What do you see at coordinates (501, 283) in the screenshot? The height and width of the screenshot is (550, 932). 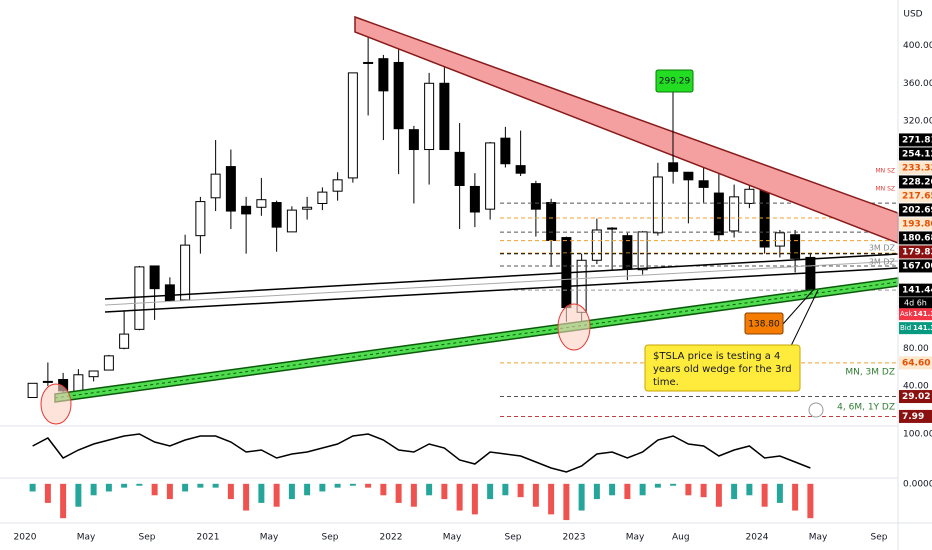 I see `wedge-line` at bounding box center [501, 283].